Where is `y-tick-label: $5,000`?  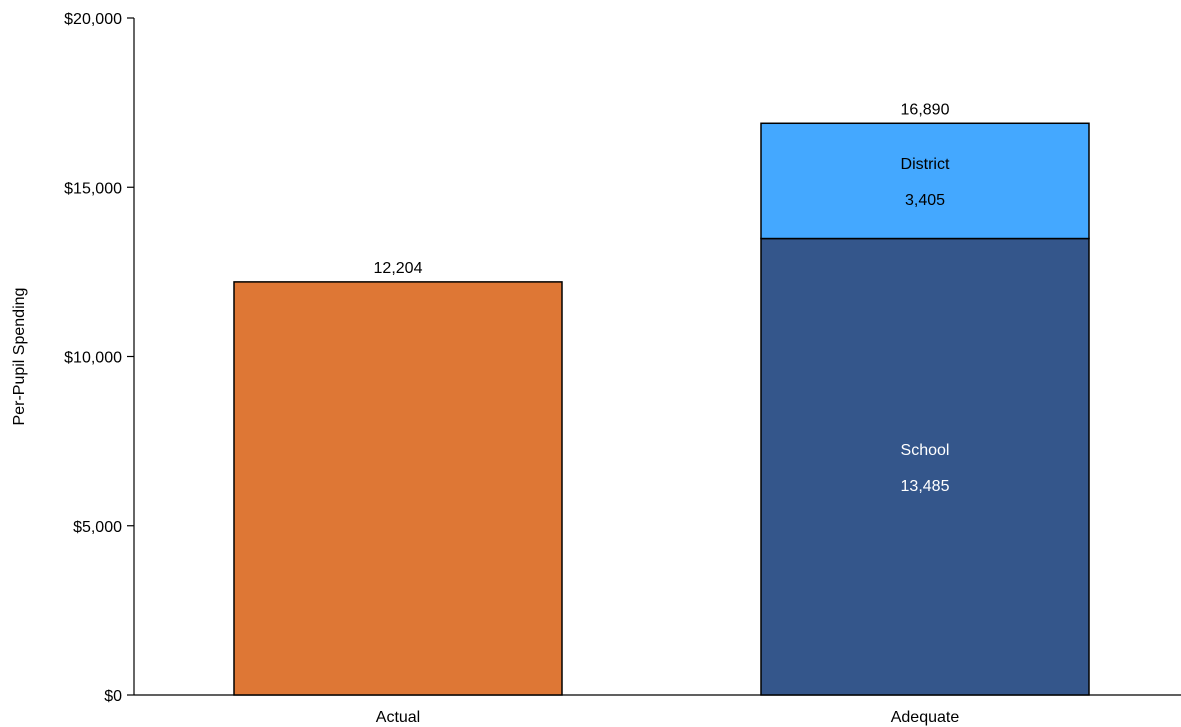
y-tick-label: $5,000 is located at coordinates (97, 527).